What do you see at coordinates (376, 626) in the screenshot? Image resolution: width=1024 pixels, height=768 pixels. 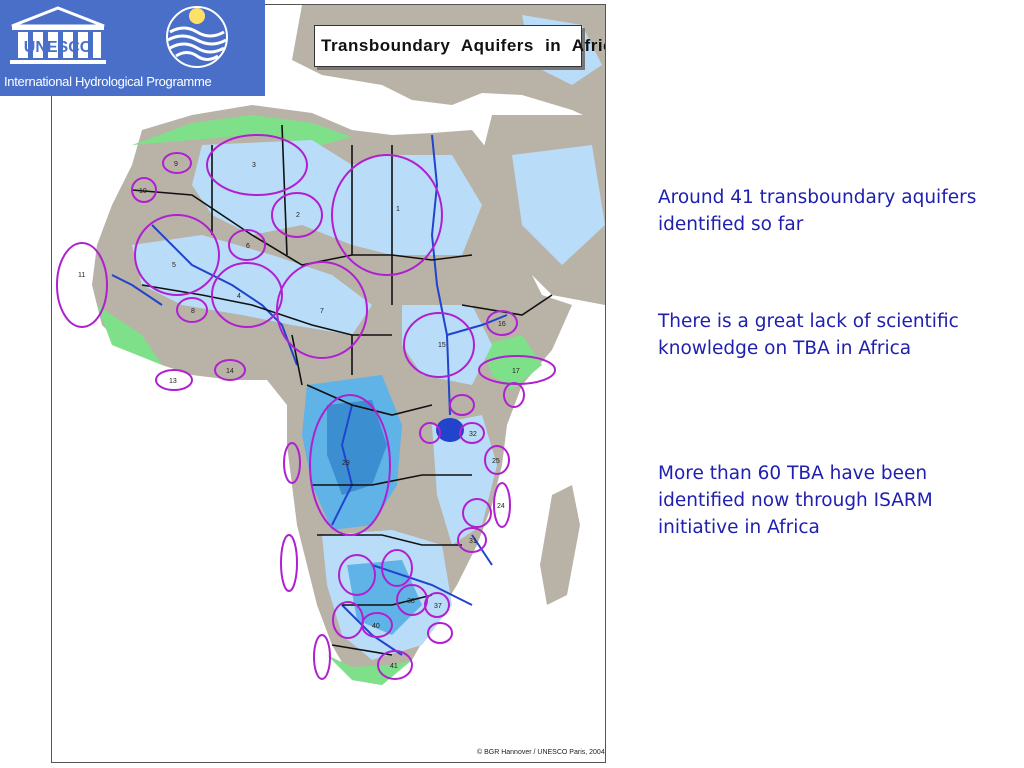 I see `aq-label-40: 40` at bounding box center [376, 626].